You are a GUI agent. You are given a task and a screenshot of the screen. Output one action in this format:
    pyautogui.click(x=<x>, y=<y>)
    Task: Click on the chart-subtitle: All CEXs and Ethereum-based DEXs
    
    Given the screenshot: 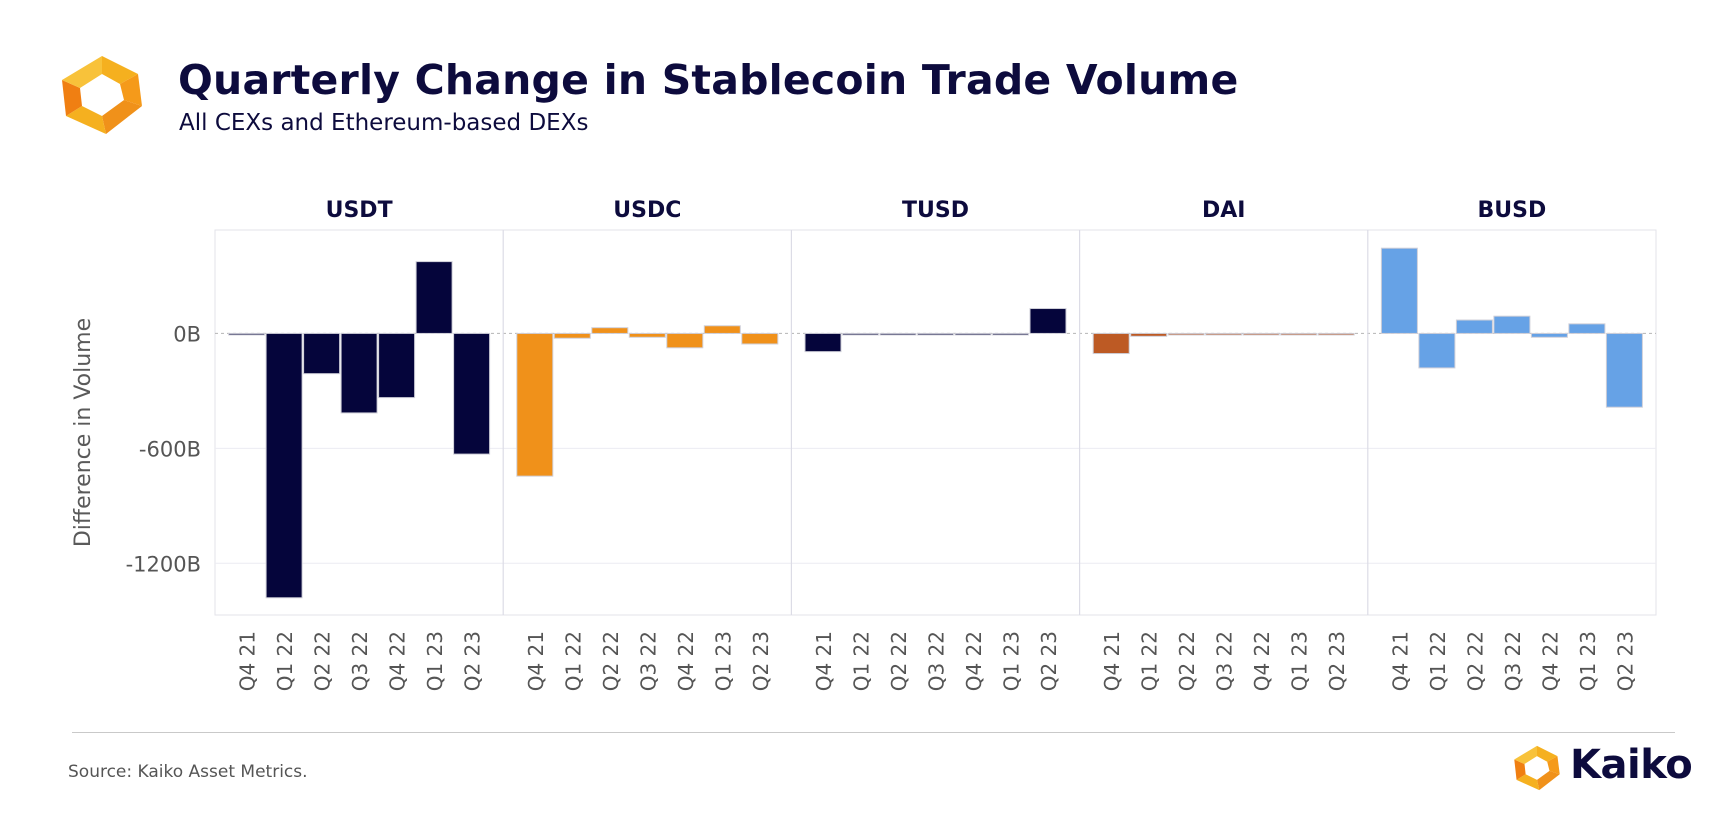 What is the action you would take?
    pyautogui.click(x=384, y=123)
    